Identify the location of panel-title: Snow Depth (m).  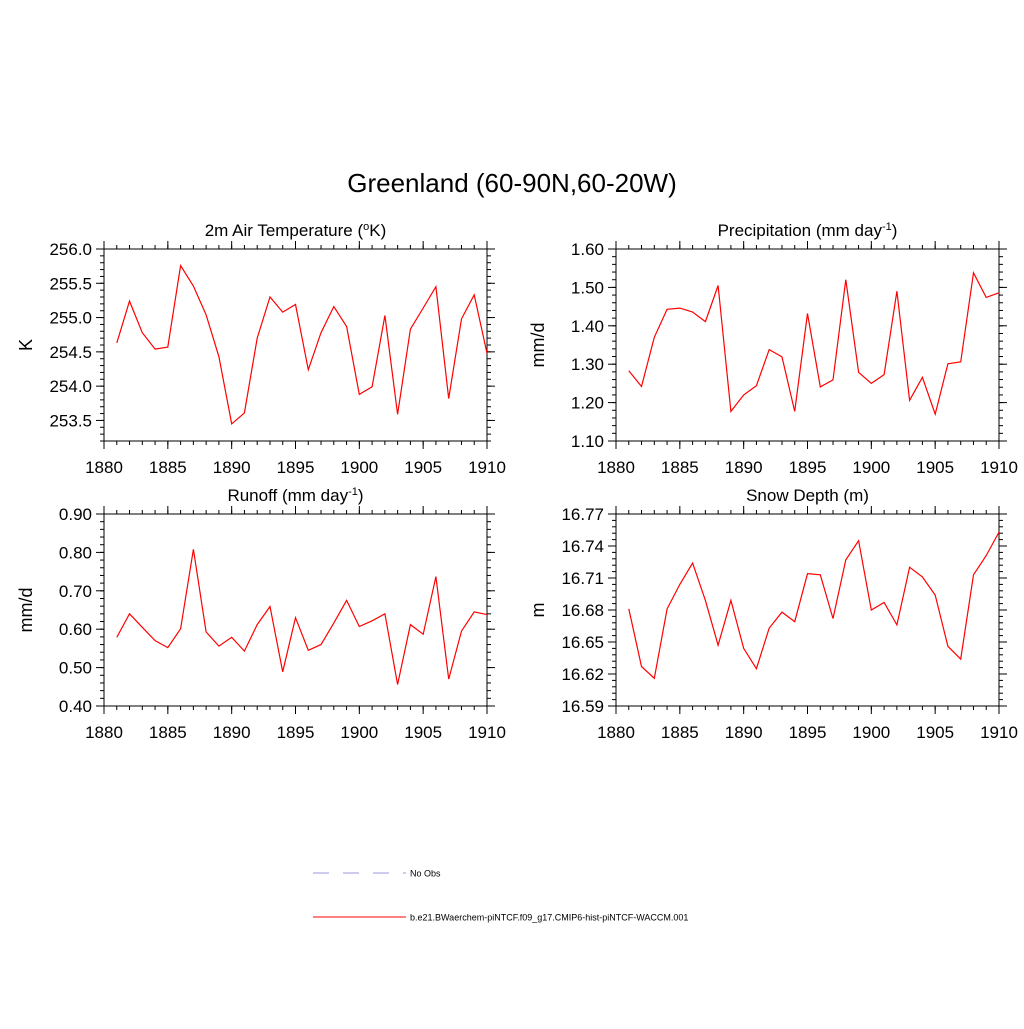
(807, 495).